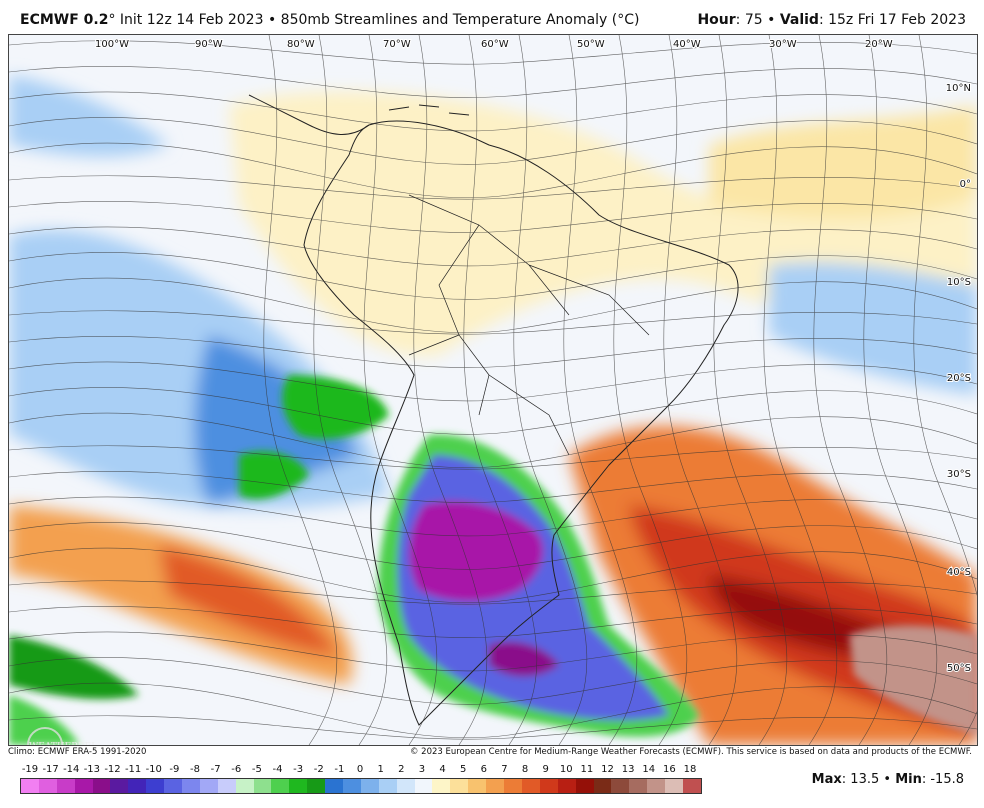 The width and height of the screenshot is (984, 808). Describe the element at coordinates (483, 769) in the screenshot. I see `colorbar-tick-label: 6` at that location.